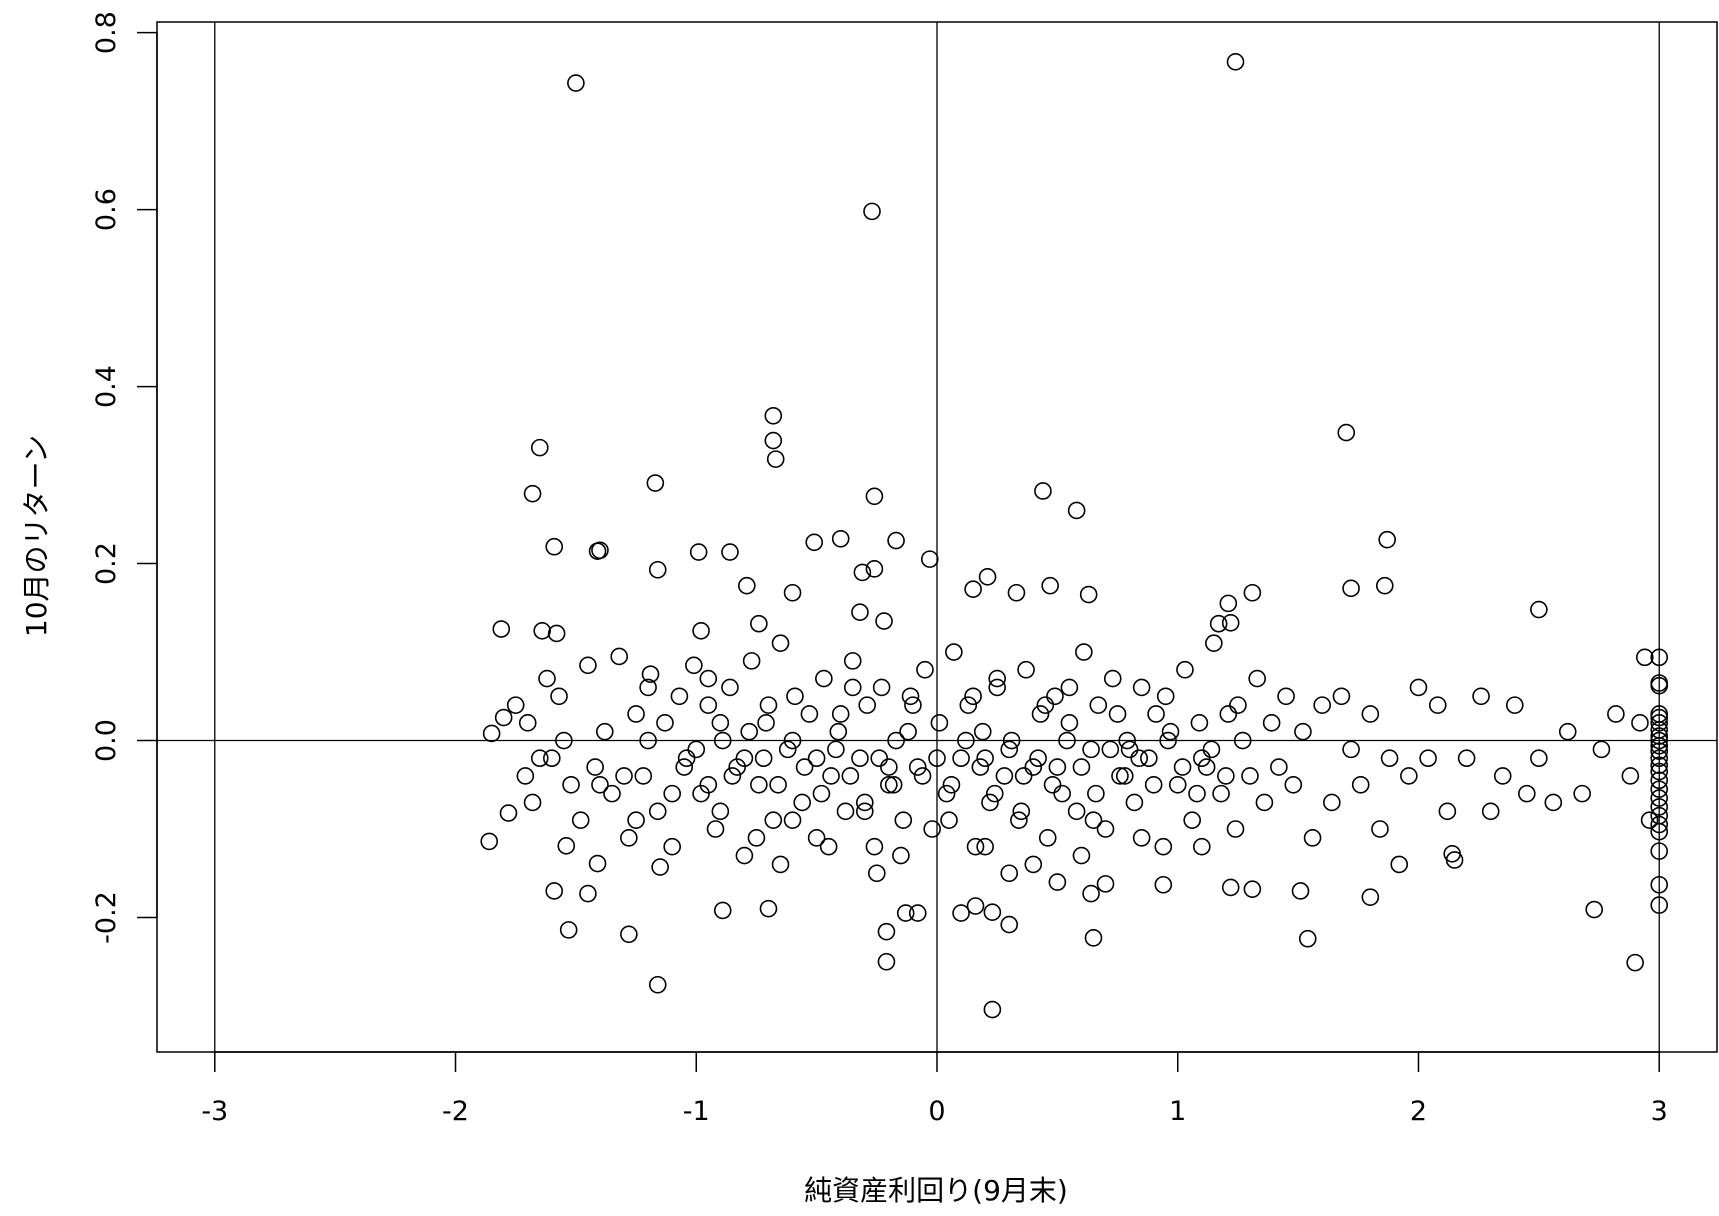 This screenshot has width=1719, height=1216. Describe the element at coordinates (106, 209) in the screenshot. I see `y-tick-label: 0.6` at that location.